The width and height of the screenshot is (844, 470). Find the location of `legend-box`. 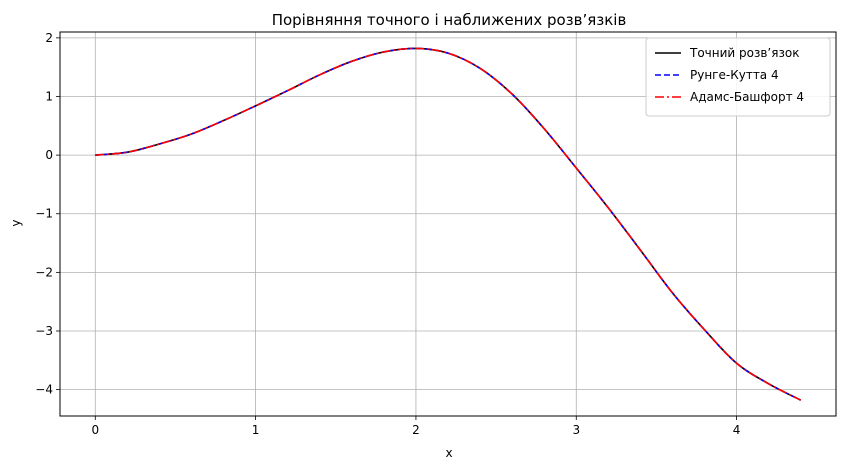

legend-box is located at coordinates (738, 77).